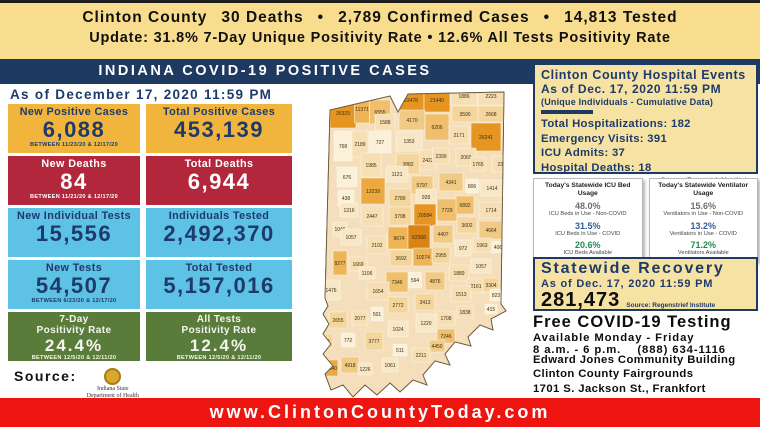  What do you see at coordinates (373, 342) in the screenshot?
I see `svg-text: 3777` at bounding box center [373, 342].